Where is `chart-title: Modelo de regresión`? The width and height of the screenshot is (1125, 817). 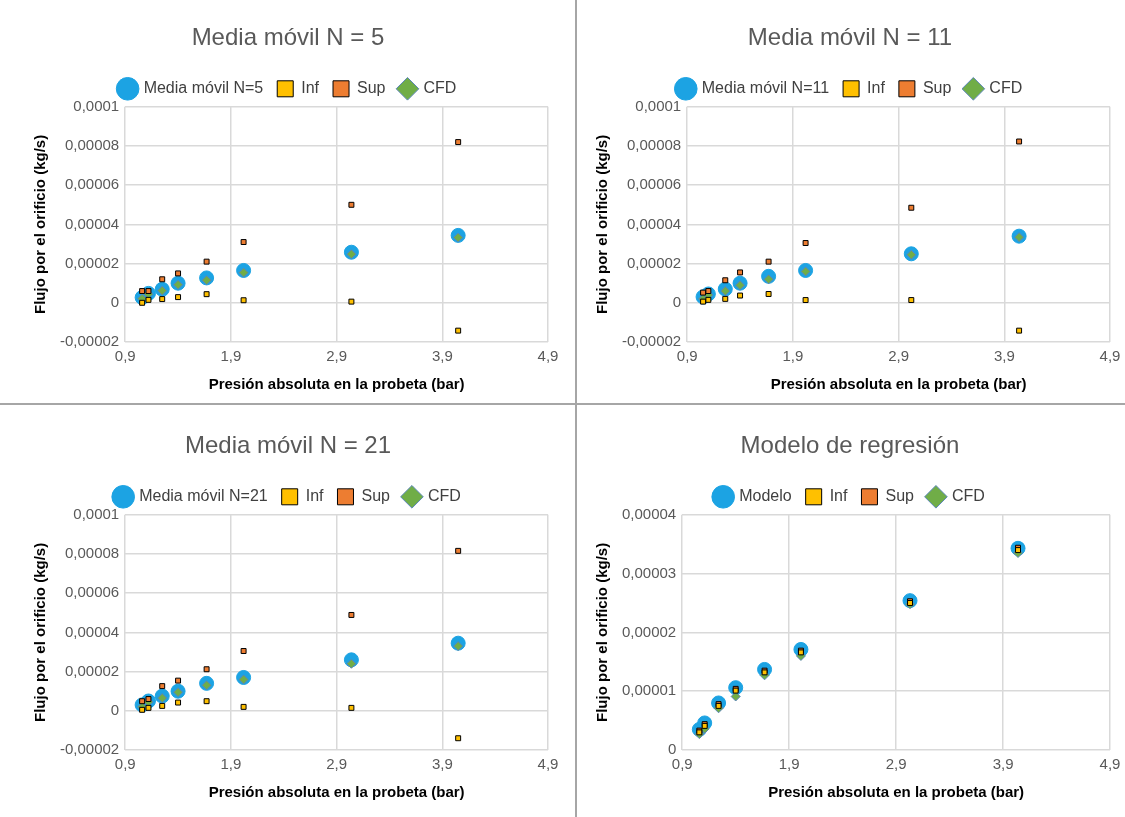
chart-title: Modelo de regresión is located at coordinates (850, 445).